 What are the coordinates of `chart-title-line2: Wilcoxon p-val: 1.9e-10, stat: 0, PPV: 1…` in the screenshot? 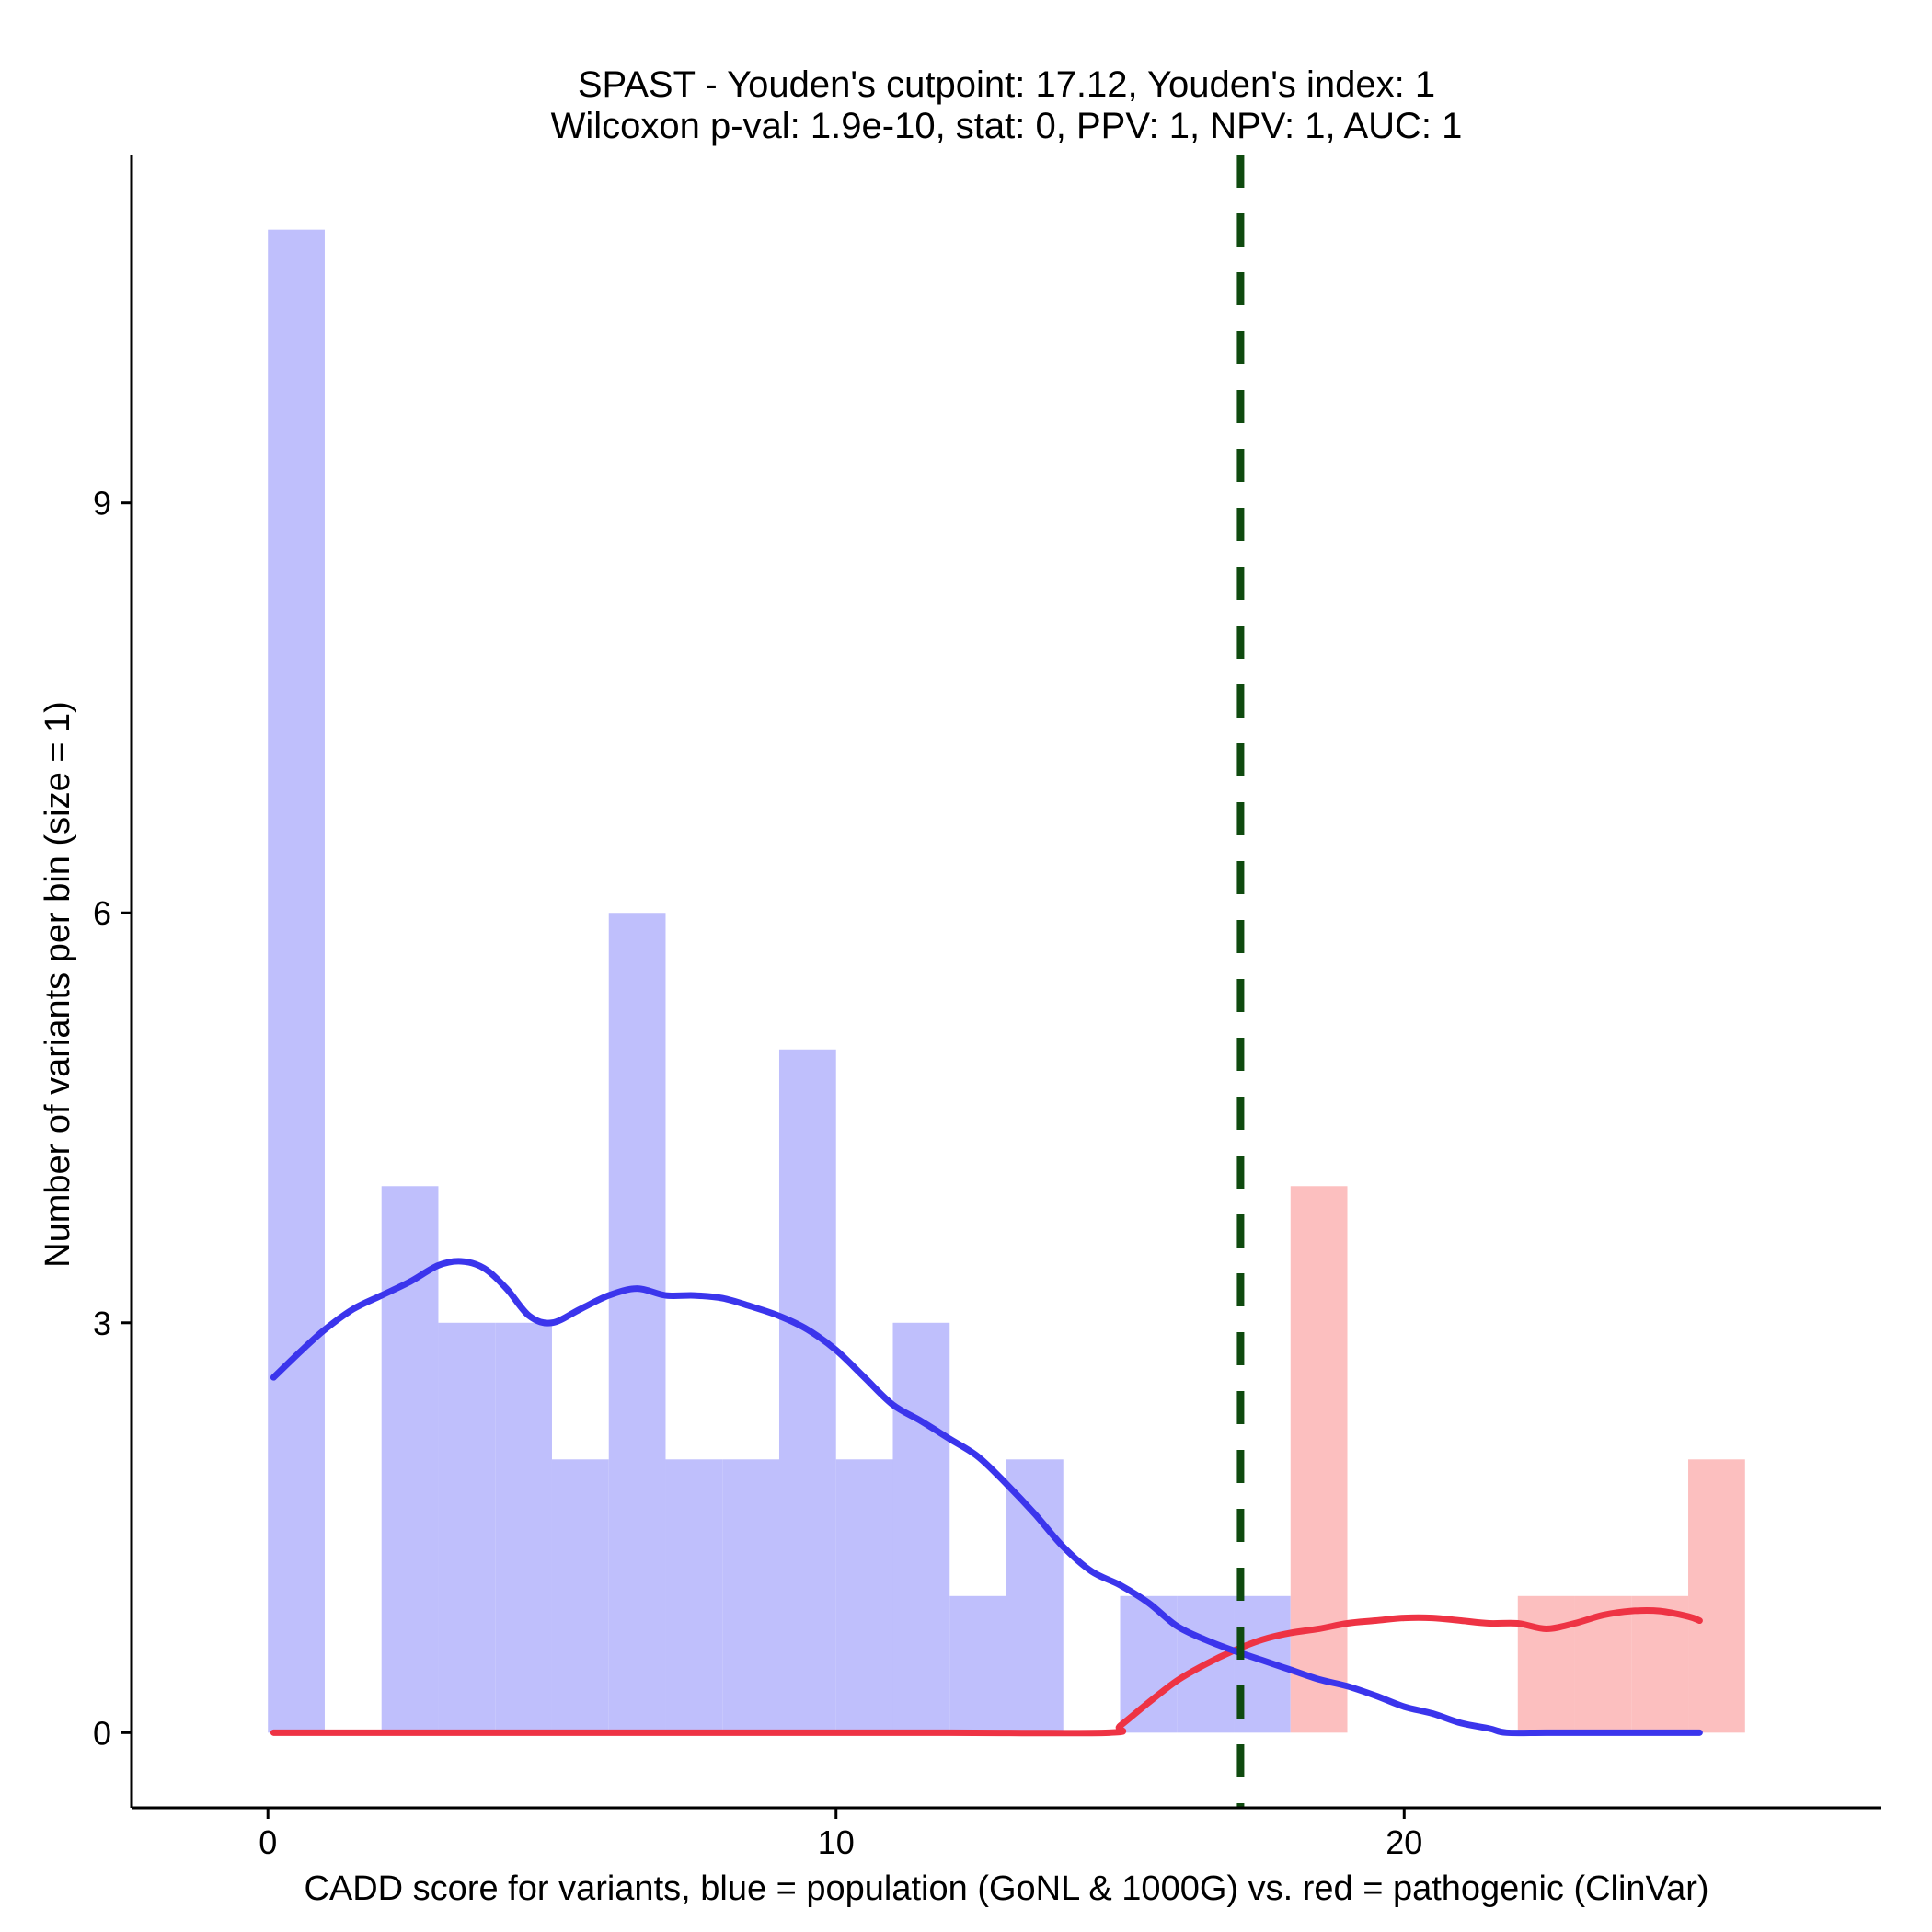 It's located at (1007, 126).